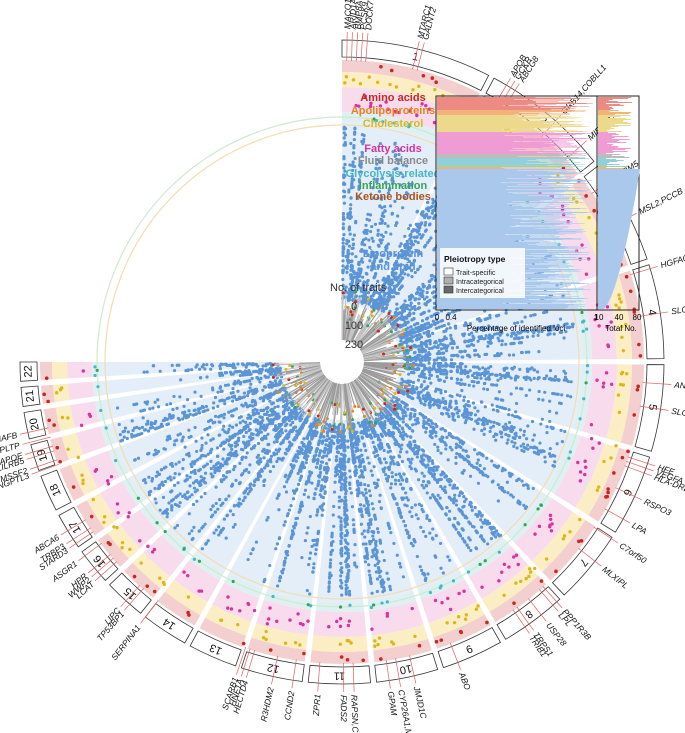 Image resolution: width=685 pixels, height=733 pixels. I want to click on point-glycolysis, so click(371, 607).